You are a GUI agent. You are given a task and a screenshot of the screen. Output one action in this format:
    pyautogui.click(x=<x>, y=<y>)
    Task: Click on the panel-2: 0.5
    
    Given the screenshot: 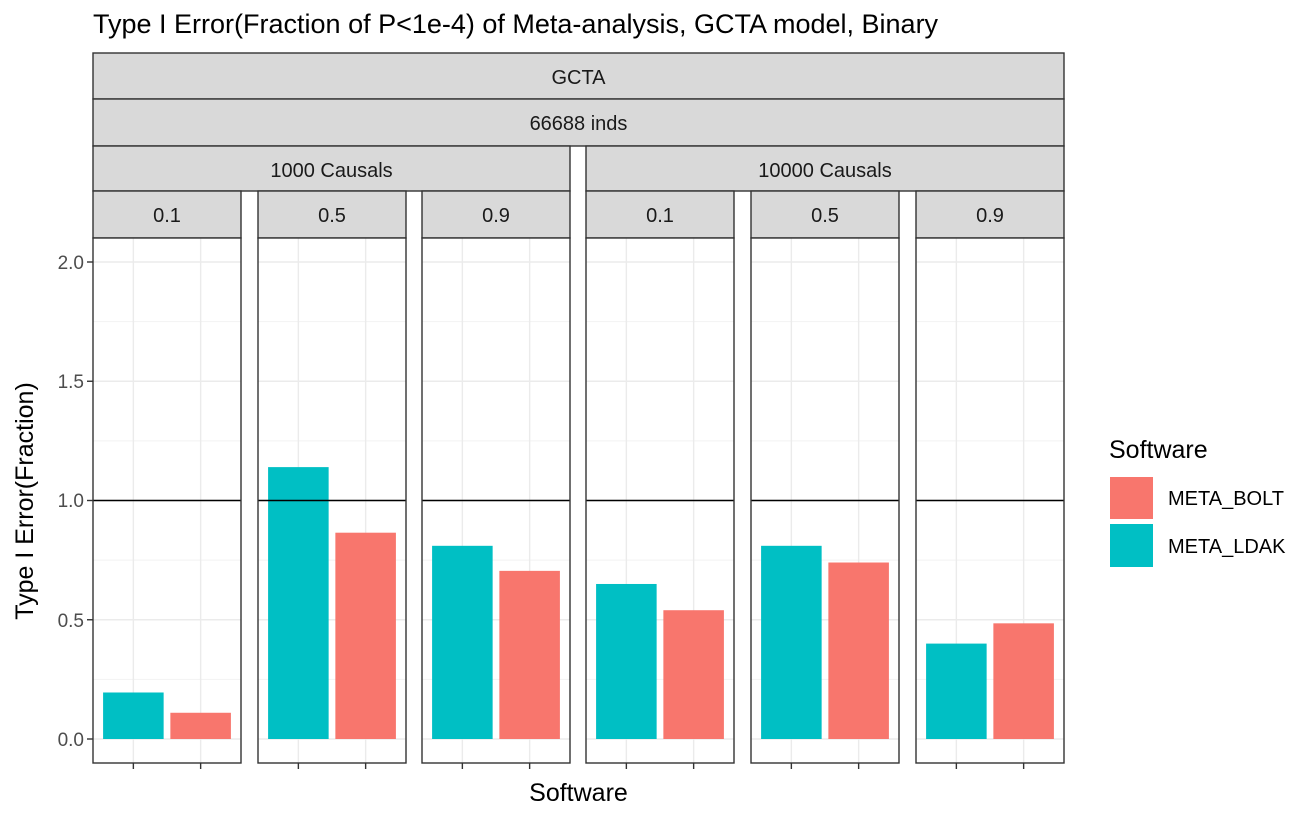 What is the action you would take?
    pyautogui.click(x=332, y=479)
    